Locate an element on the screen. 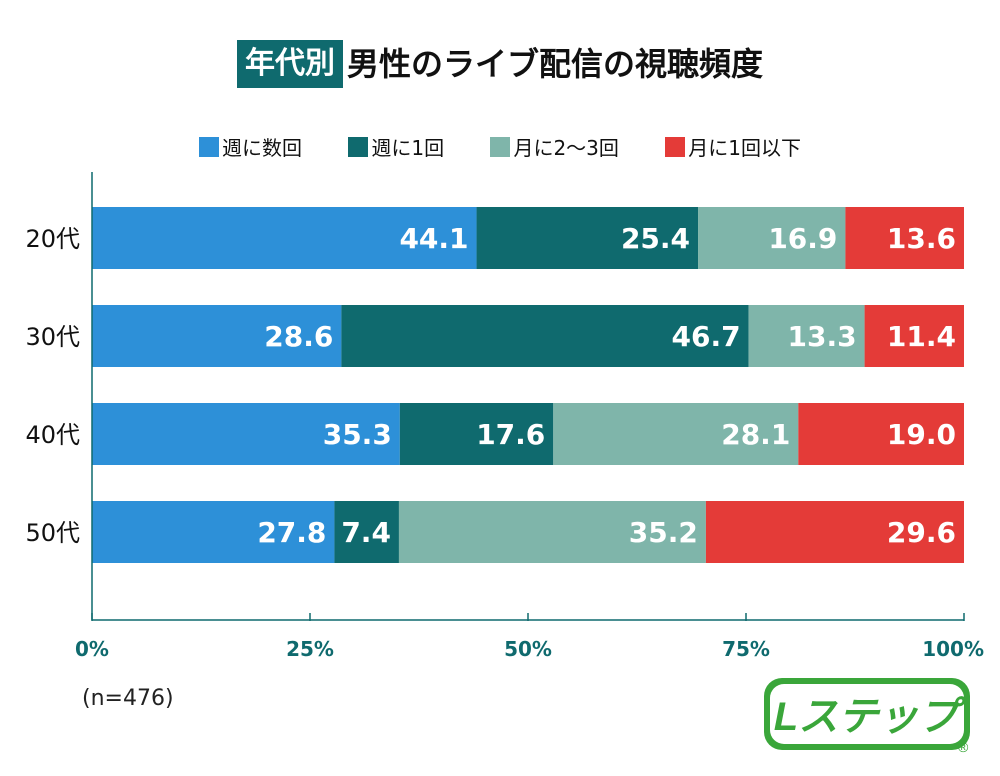 This screenshot has height=776, width=1000. legend: 週に数回 週に1回 月に2〜3回 月に1回以下 is located at coordinates (500, 146).